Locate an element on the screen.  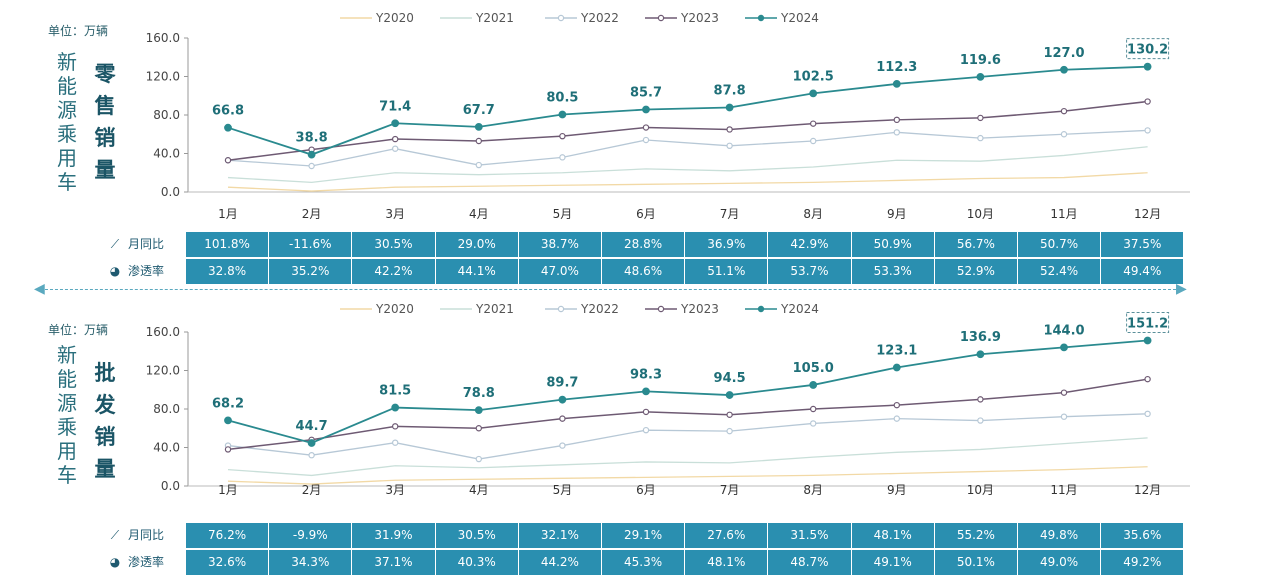
table-cell: 38.7% is located at coordinates (560, 244).